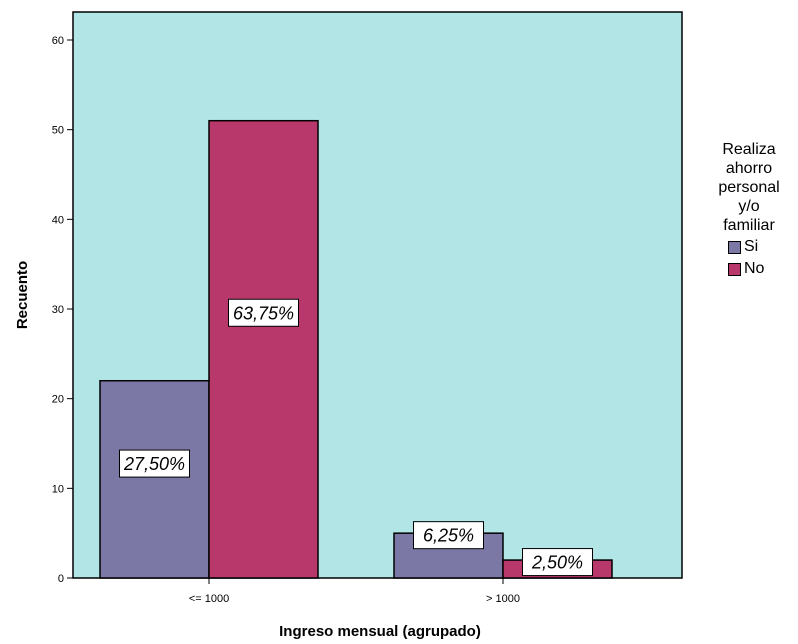 This screenshot has height=644, width=798. I want to click on y-tick-label: 60, so click(58, 41).